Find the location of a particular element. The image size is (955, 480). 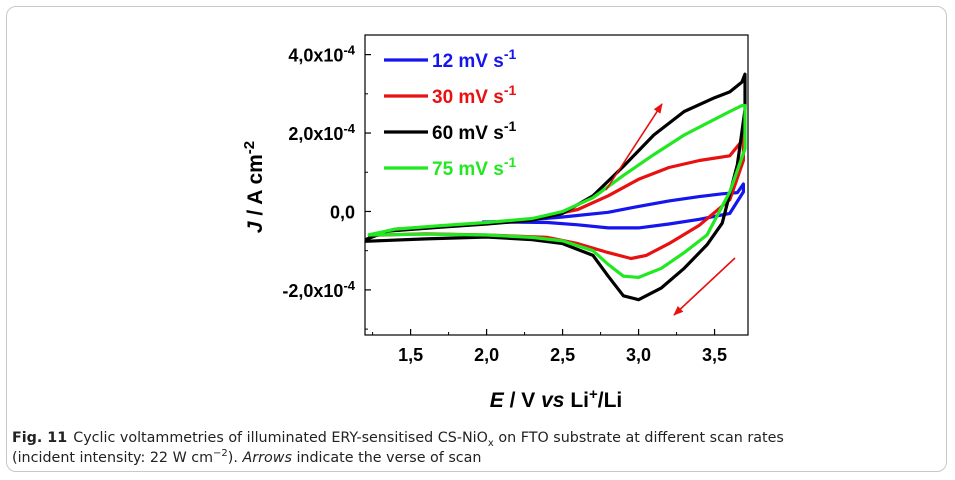

caption-text-3: (incident intensity: 22 W cm is located at coordinates (113, 458).